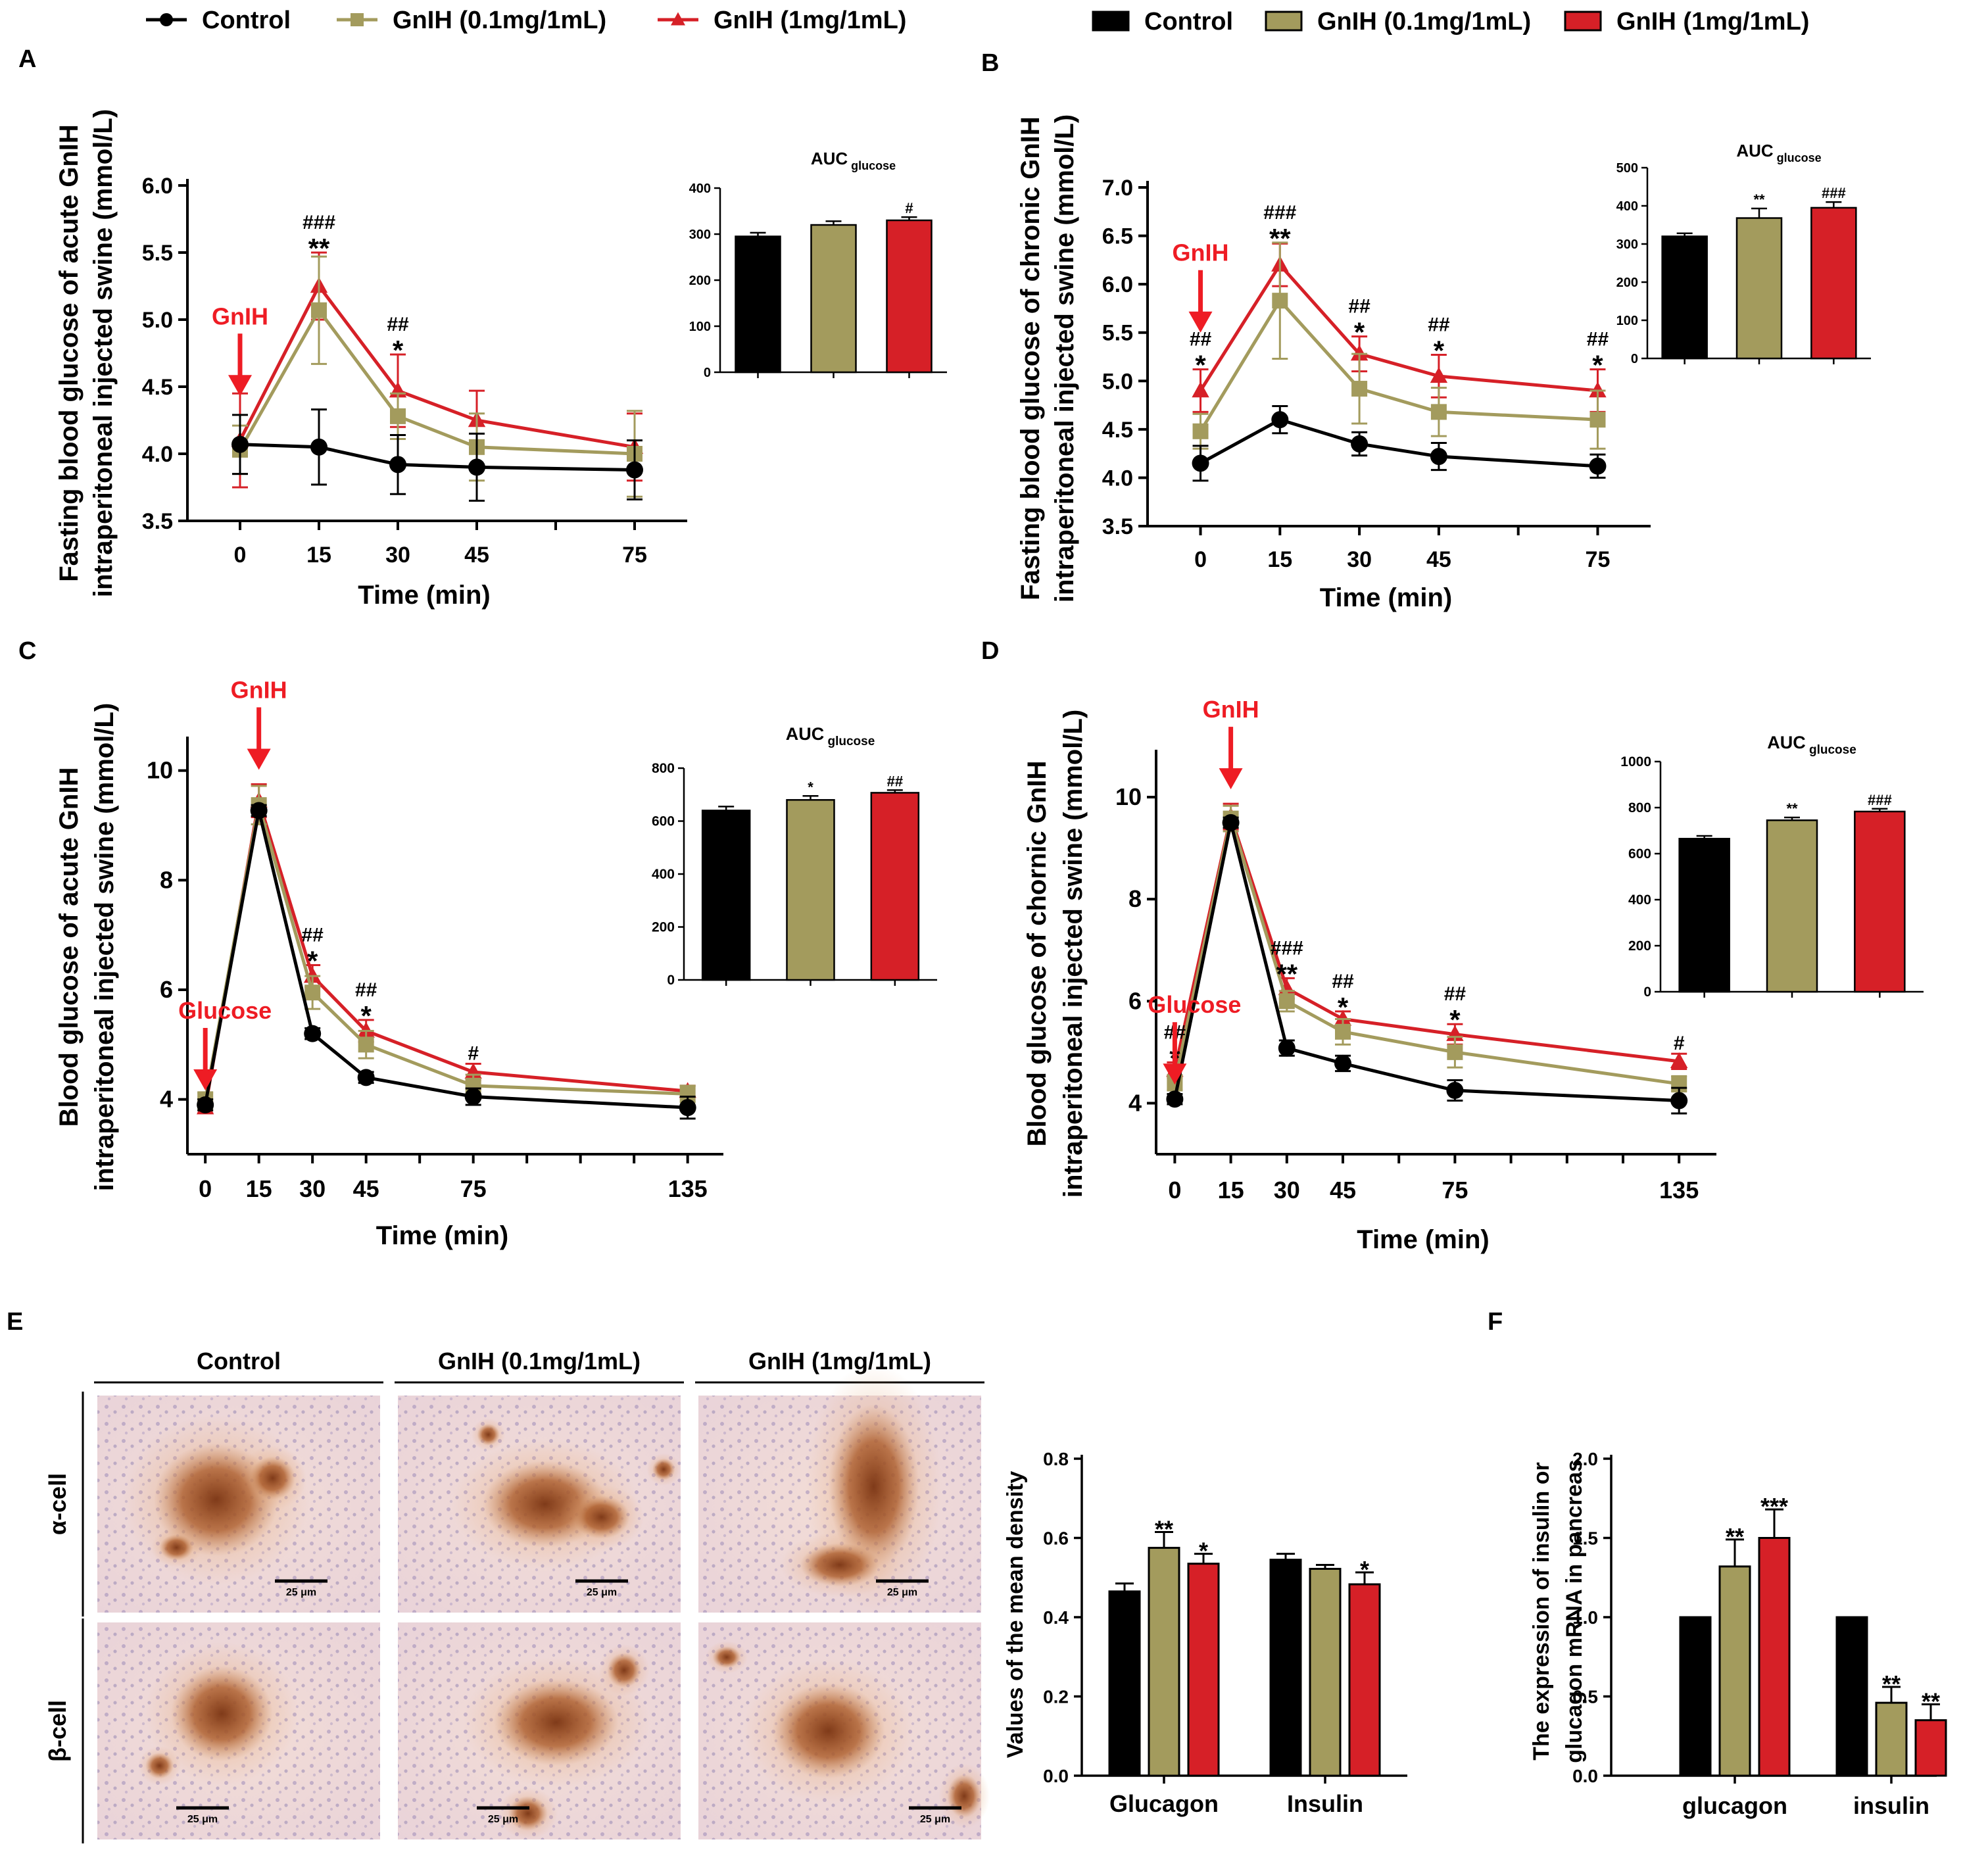 The image size is (1988, 1850). Describe the element at coordinates (1647, 992) in the screenshot. I see `inset-y-tick-label: 0` at that location.